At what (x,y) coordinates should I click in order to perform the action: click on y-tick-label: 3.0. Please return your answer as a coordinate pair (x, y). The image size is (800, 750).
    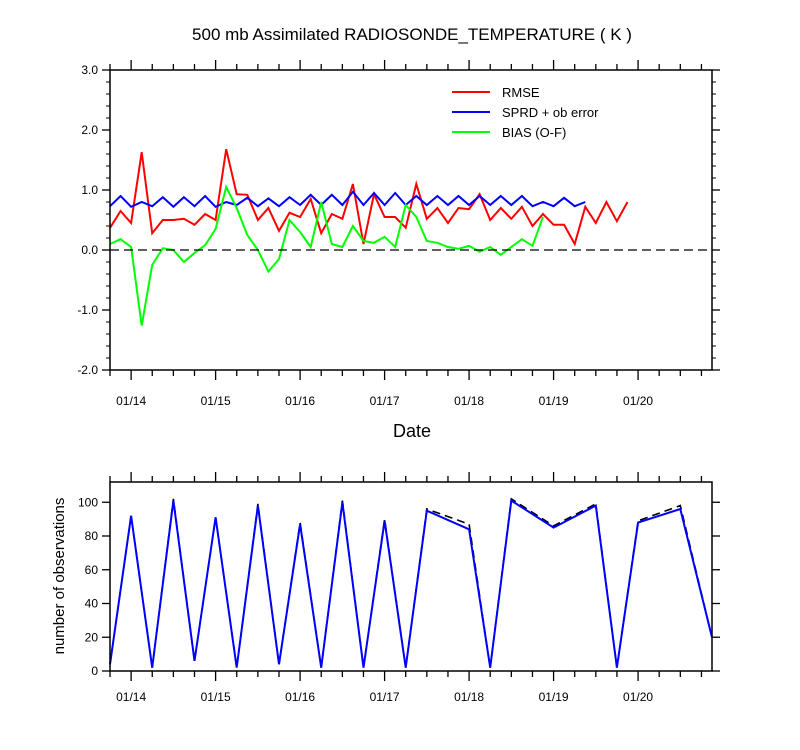
    Looking at the image, I should click on (89, 70).